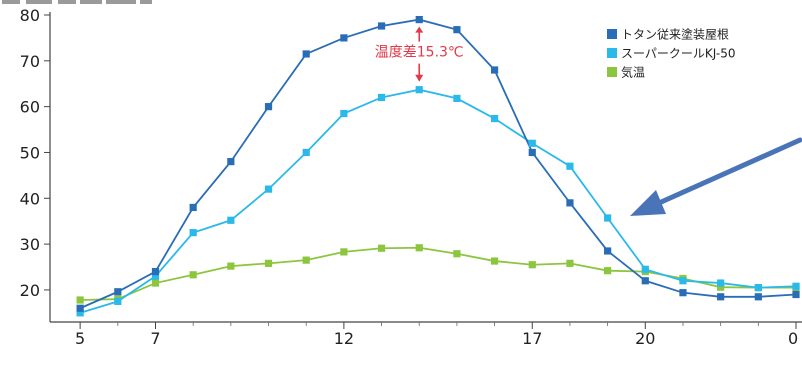  Describe the element at coordinates (724, 173) in the screenshot. I see `callout-arrow-shaft` at that location.